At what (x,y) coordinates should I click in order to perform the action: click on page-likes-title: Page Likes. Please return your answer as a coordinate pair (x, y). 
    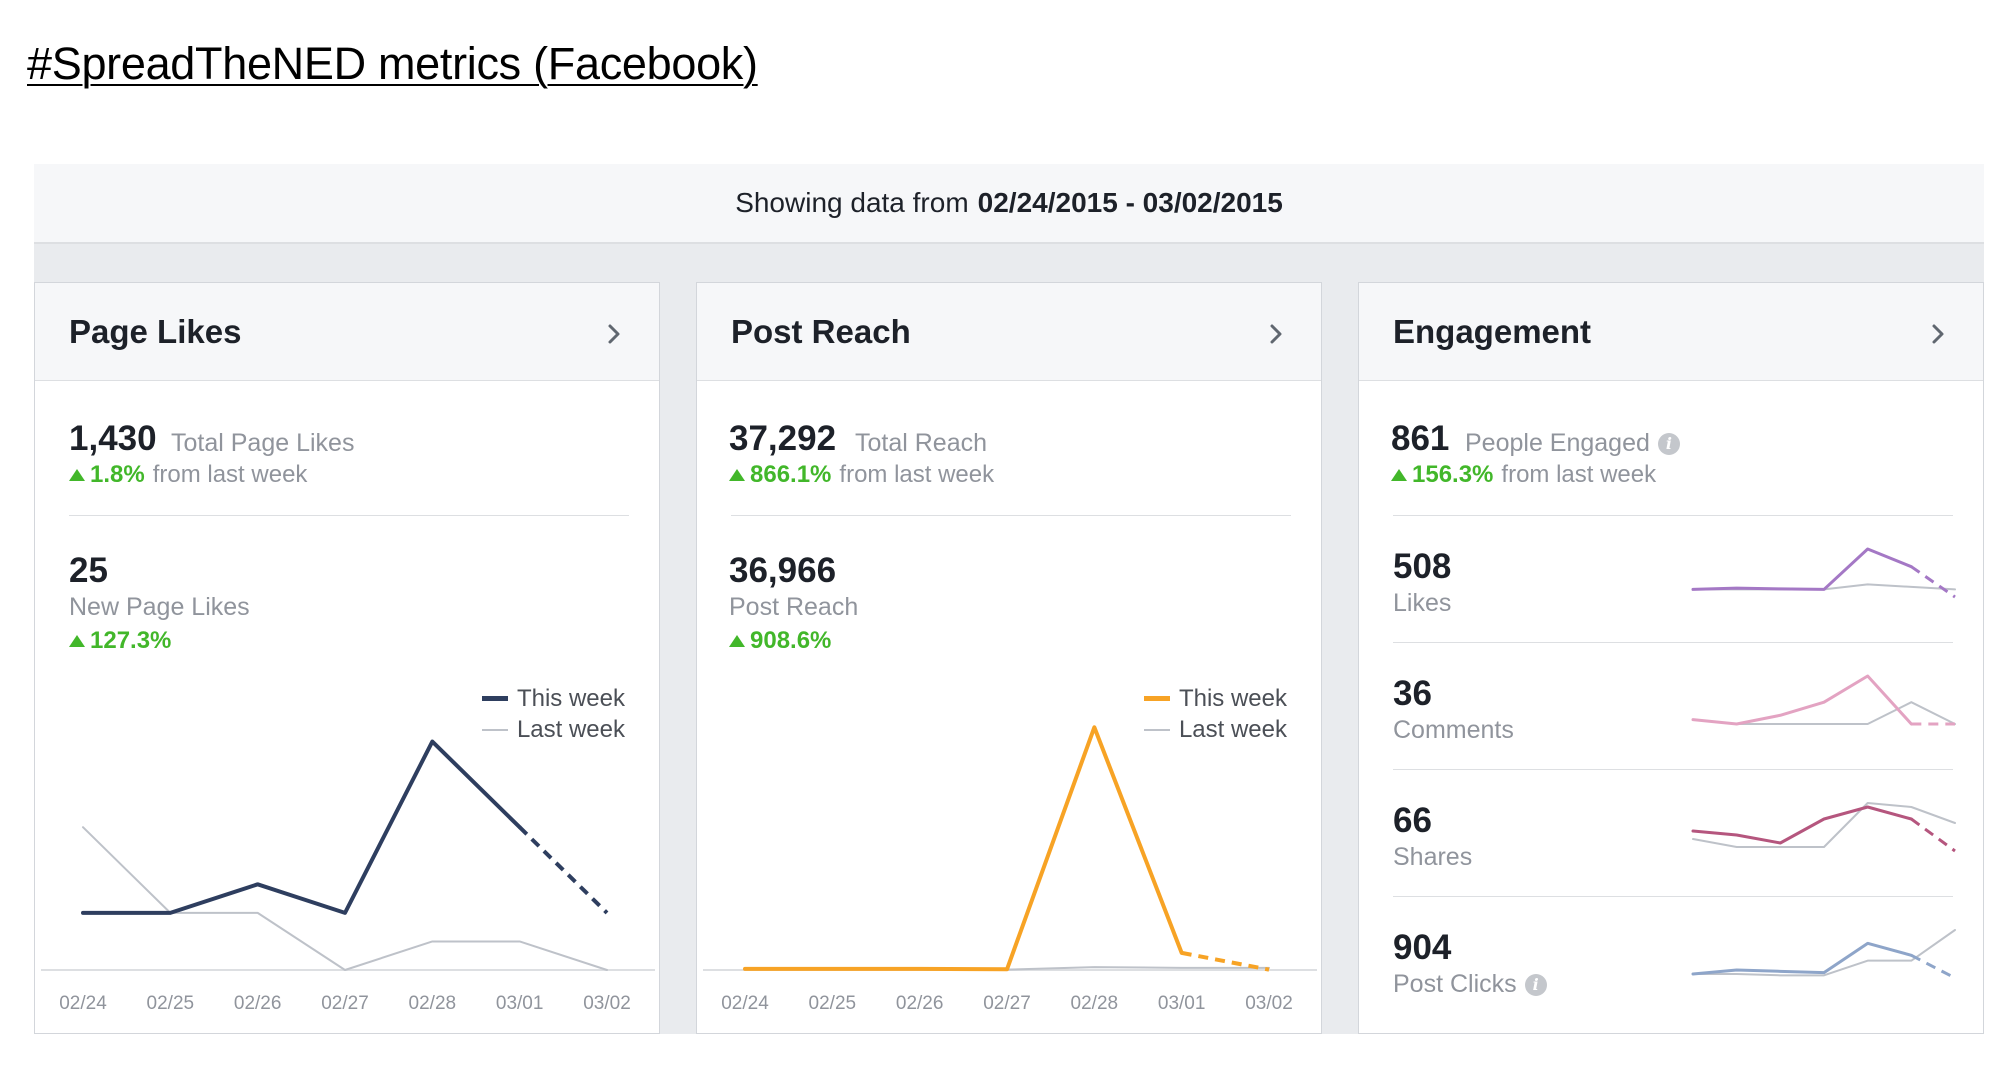
    Looking at the image, I should click on (155, 331).